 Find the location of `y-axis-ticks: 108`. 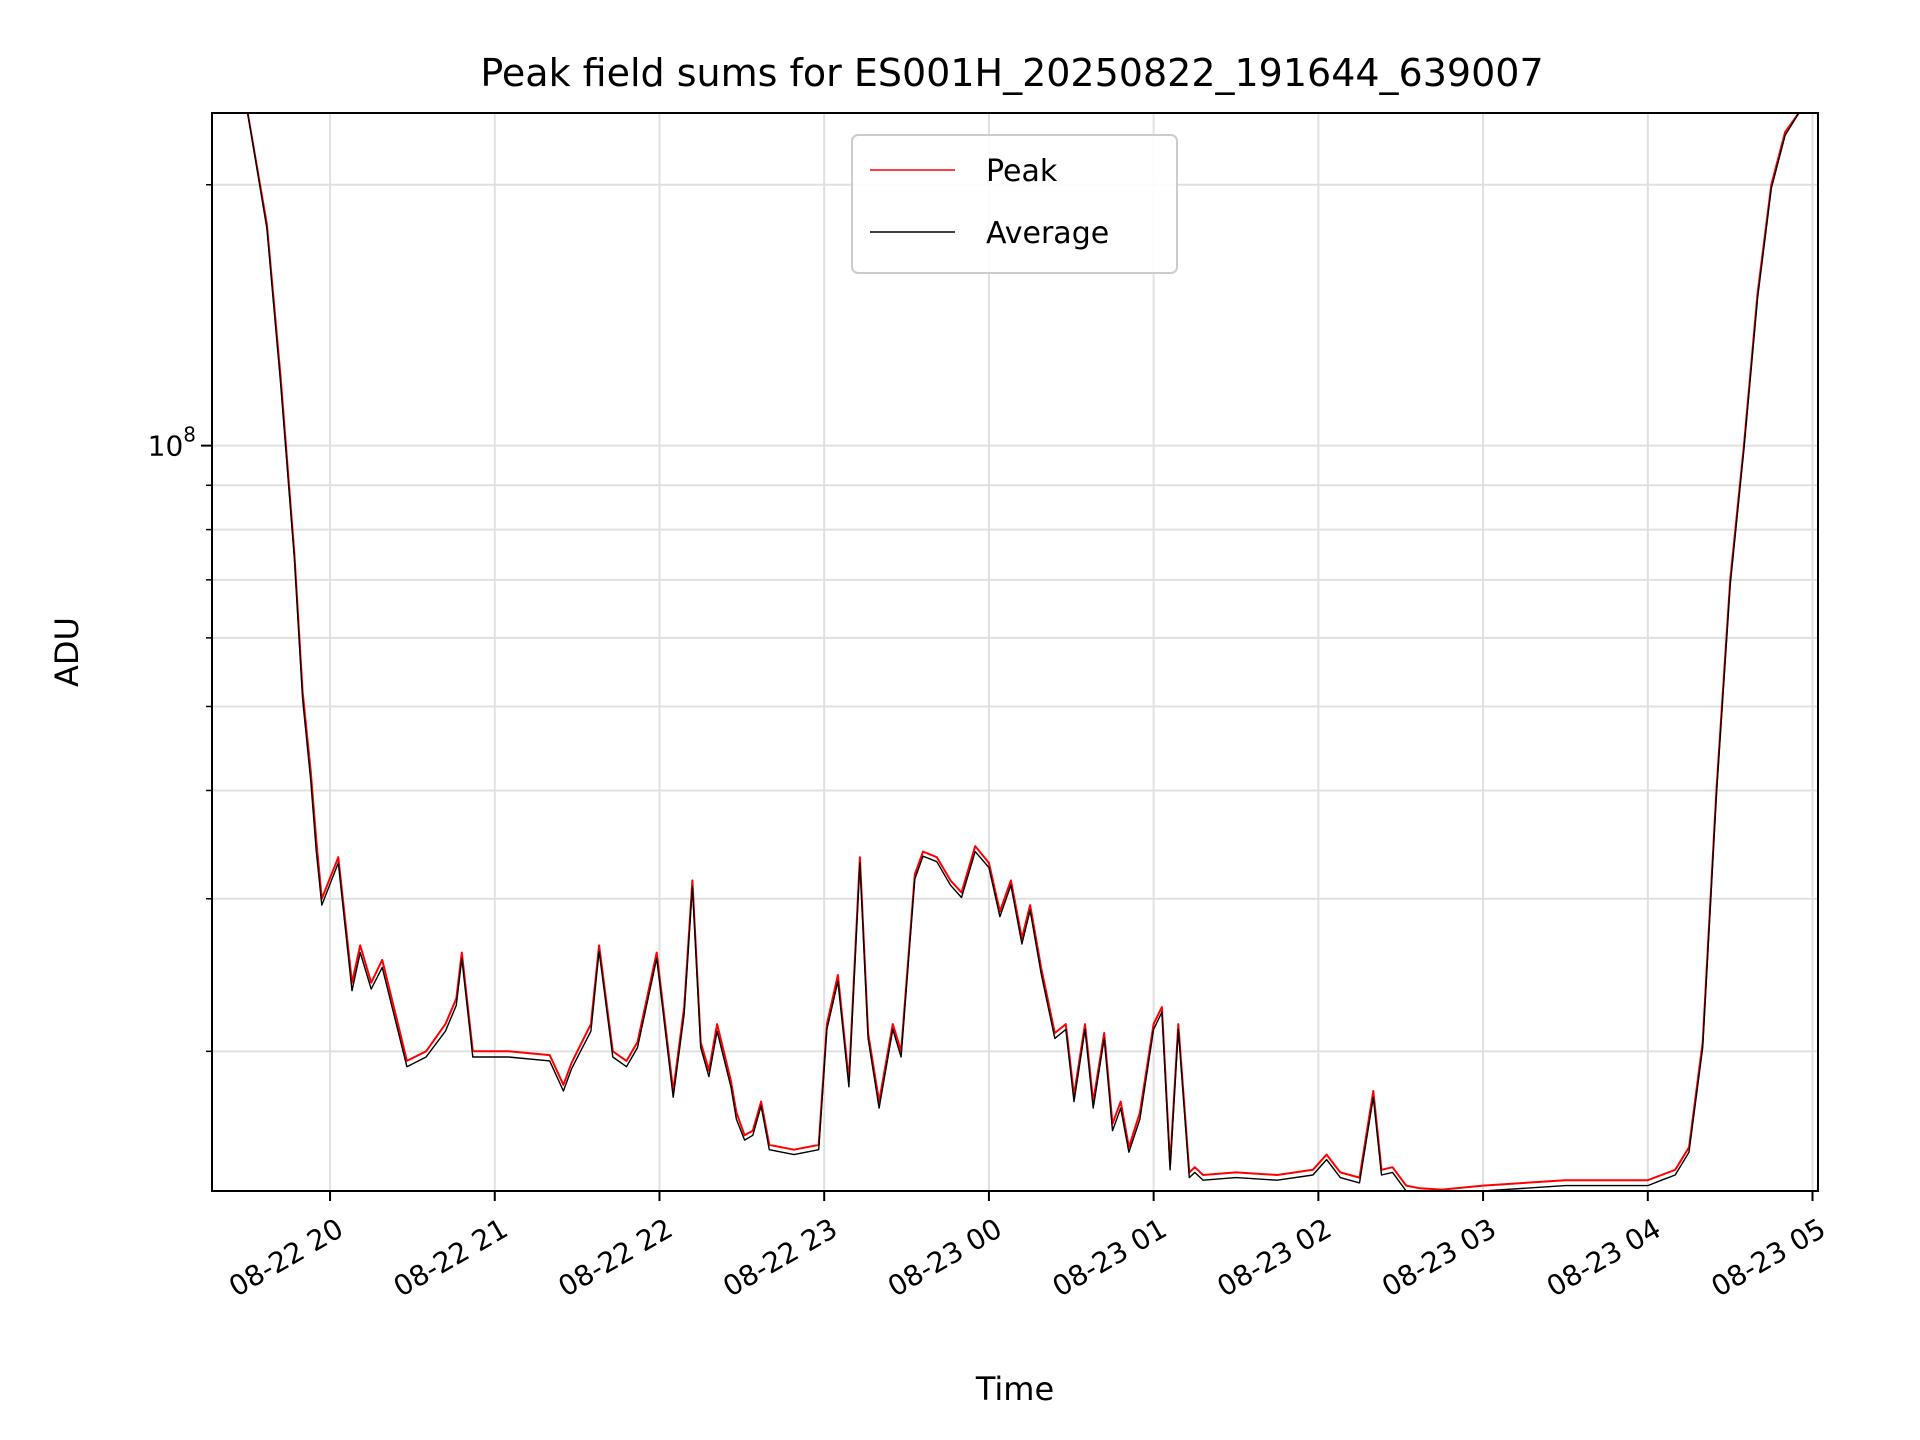

y-axis-ticks: 108 is located at coordinates (180, 618).